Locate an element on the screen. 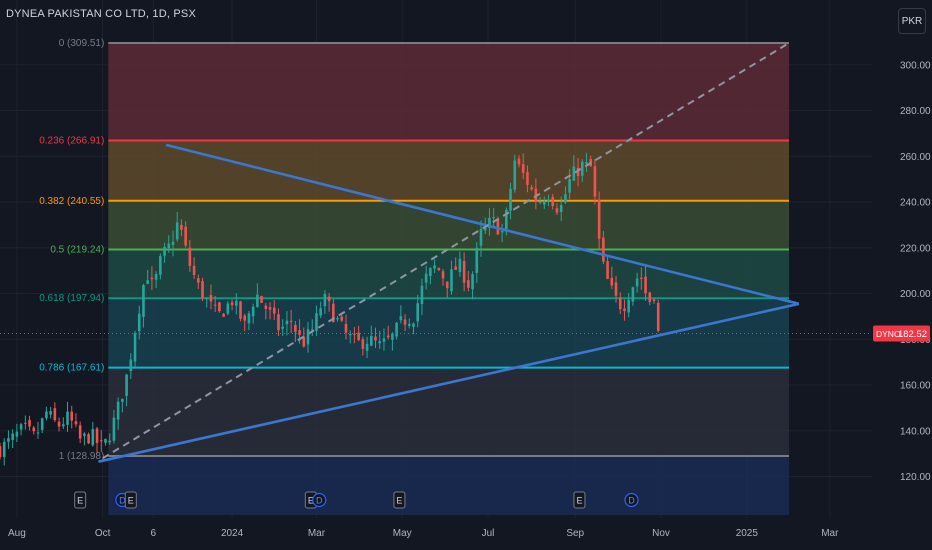  earnings-marker-label: E is located at coordinates (311, 501).